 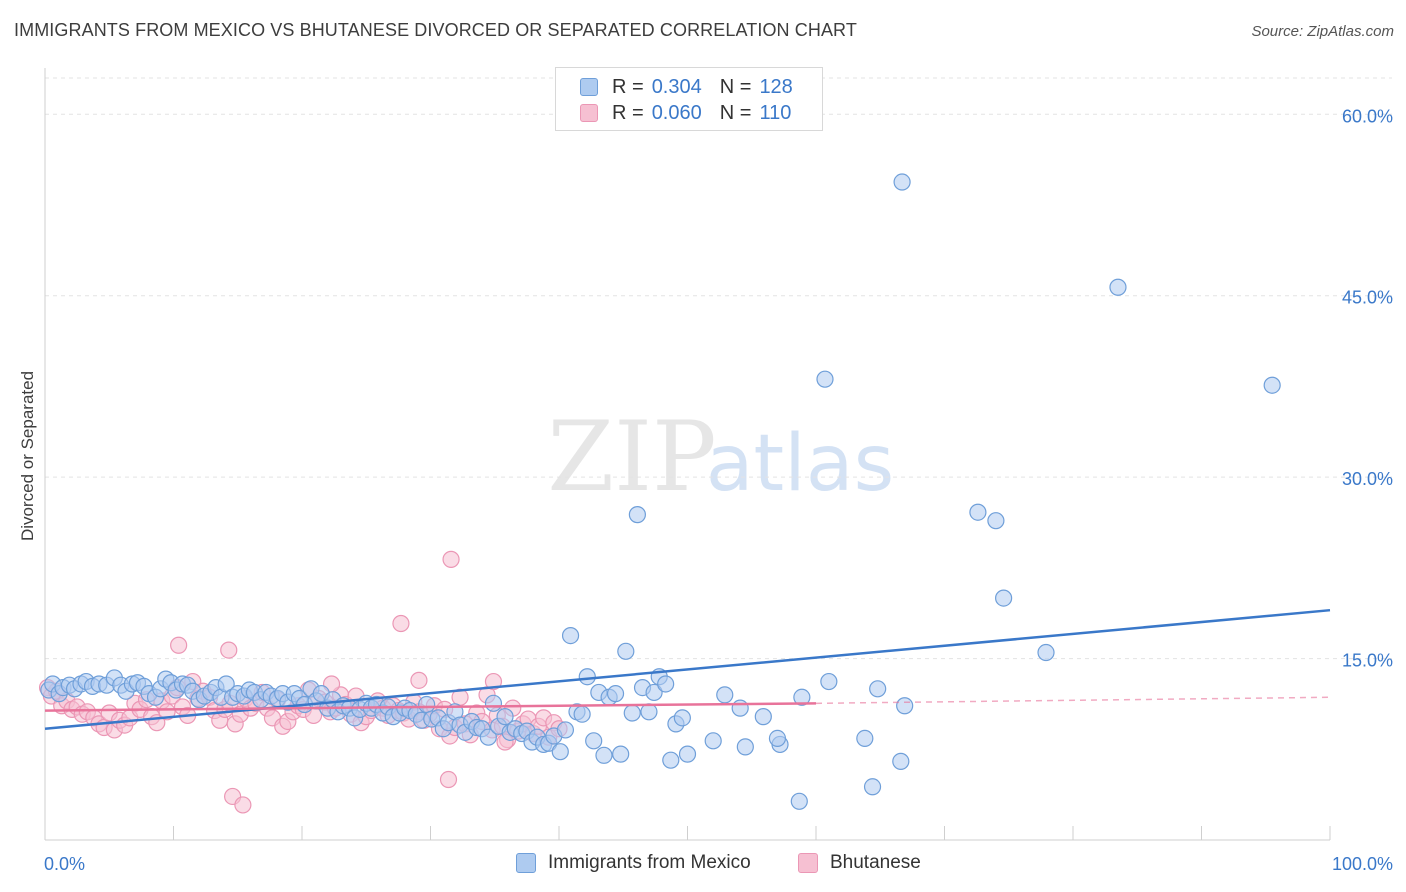 I want to click on y-tick-label: 30.0%, so click(x=1367, y=479).